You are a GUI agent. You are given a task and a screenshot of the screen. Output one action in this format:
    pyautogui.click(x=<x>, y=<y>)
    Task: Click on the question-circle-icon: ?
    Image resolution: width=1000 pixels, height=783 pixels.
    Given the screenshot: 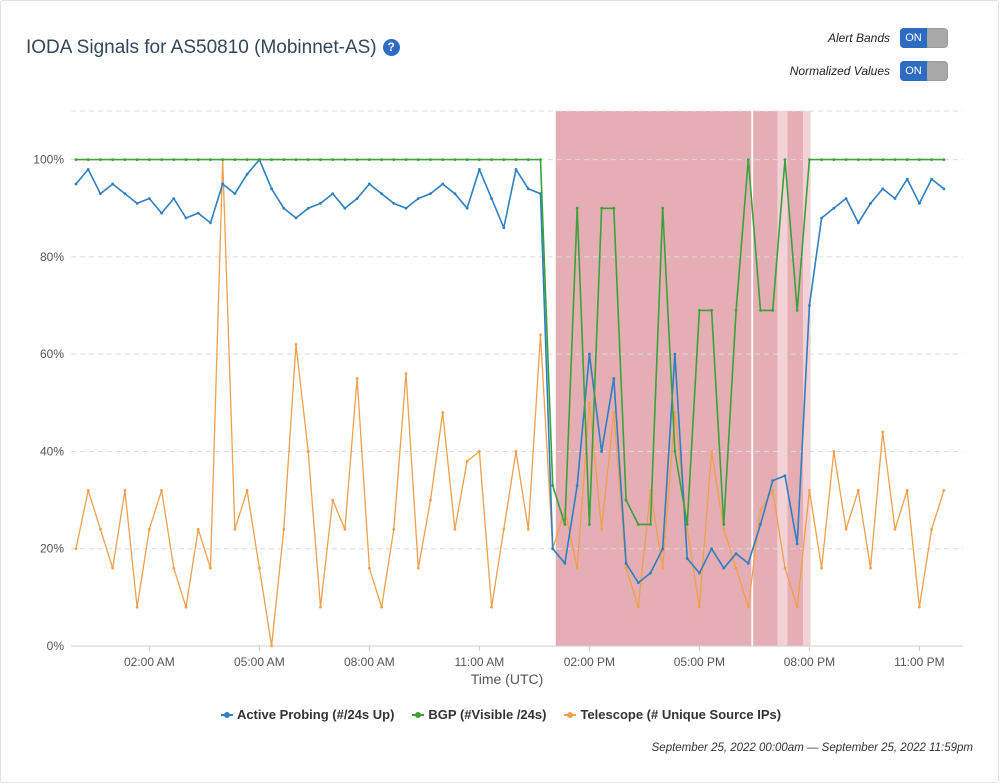 What is the action you would take?
    pyautogui.click(x=391, y=47)
    